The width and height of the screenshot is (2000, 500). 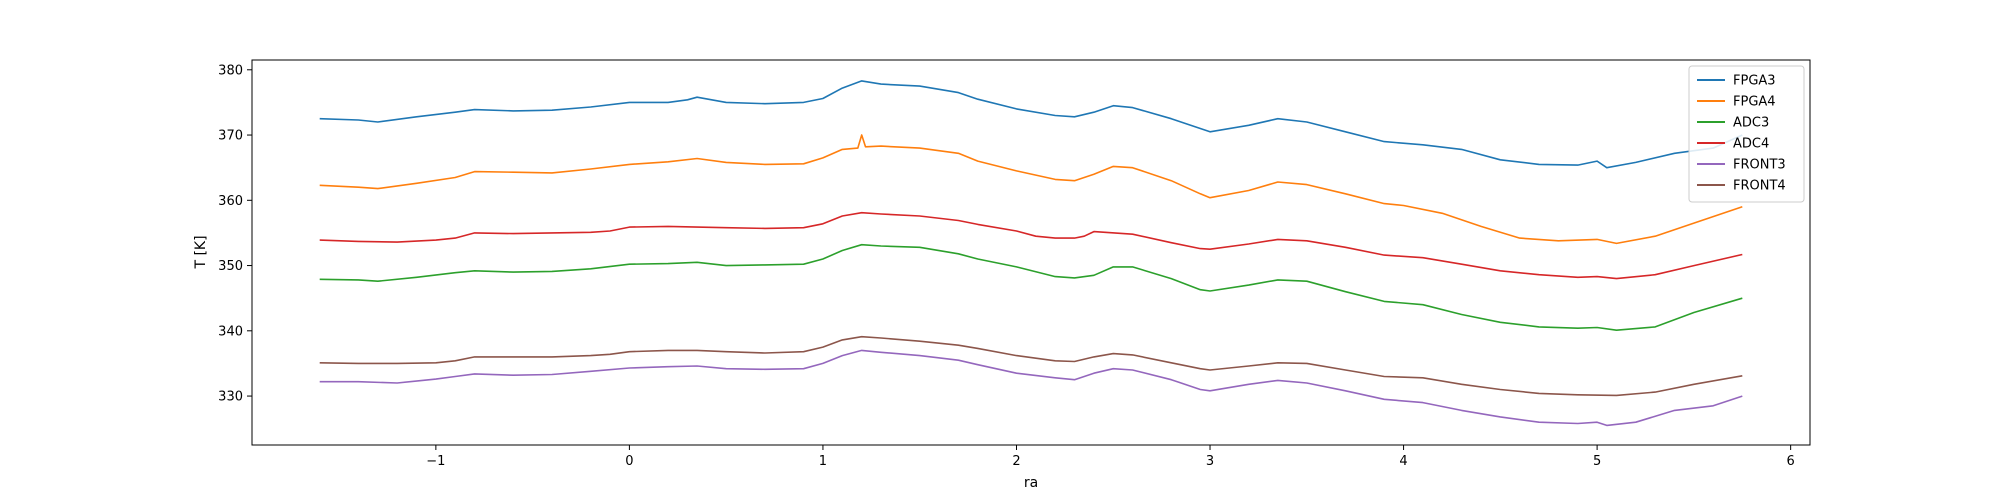 I want to click on x-axis-label: ra, so click(x=1031, y=483).